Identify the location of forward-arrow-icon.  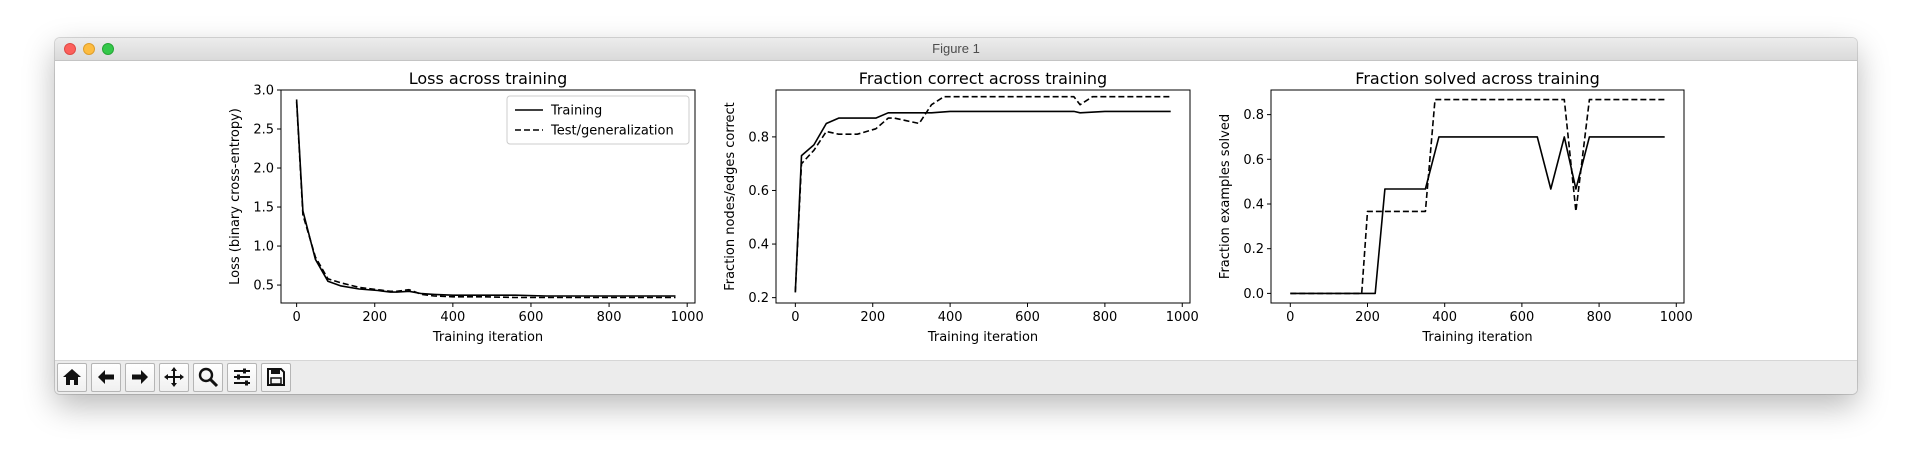
(140, 377).